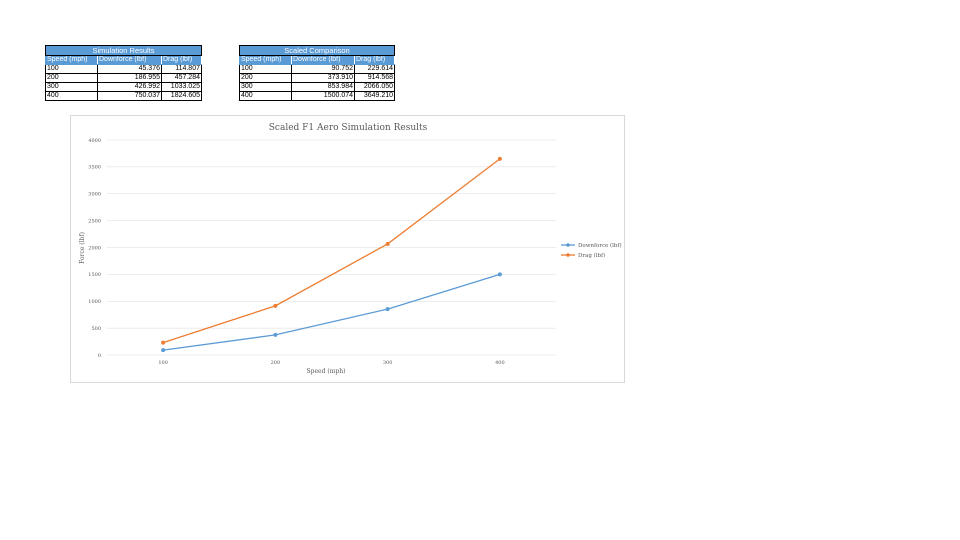 The image size is (960, 540). Describe the element at coordinates (348, 128) in the screenshot. I see `chart-title: Scaled F1 Aero Simulation Results` at that location.